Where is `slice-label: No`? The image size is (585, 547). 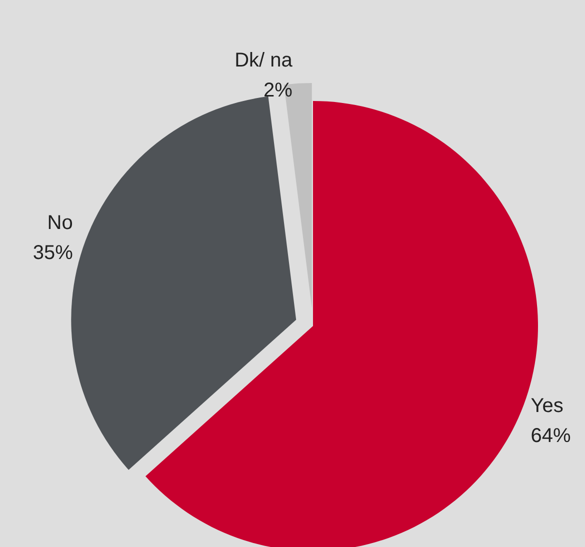
slice-label: No is located at coordinates (60, 223).